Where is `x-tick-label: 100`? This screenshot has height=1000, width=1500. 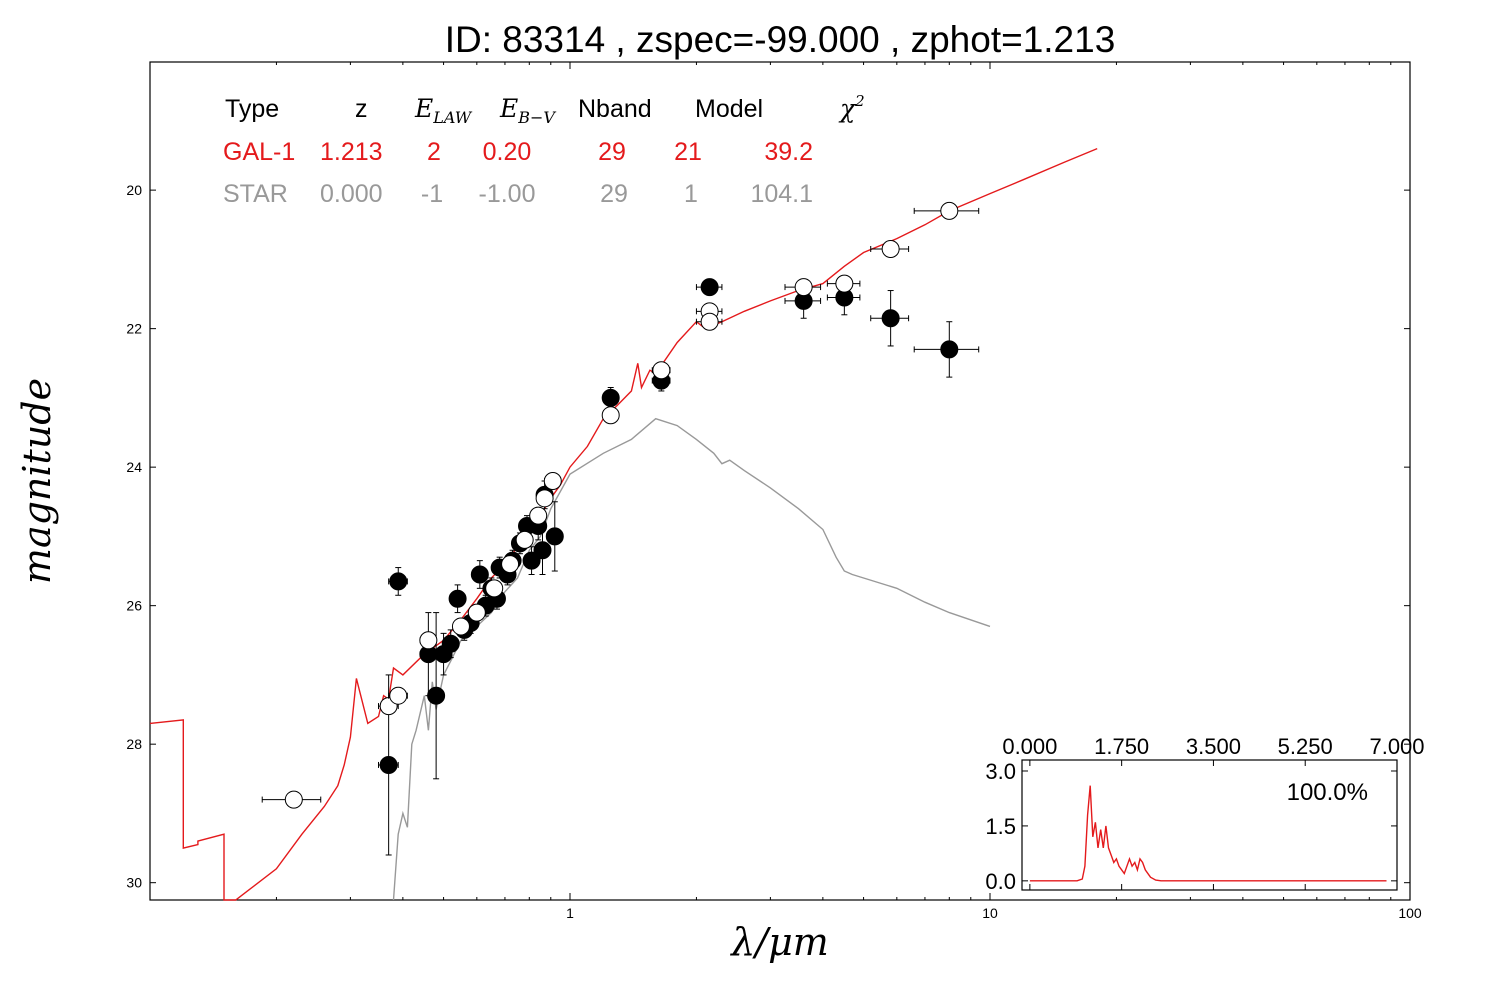
x-tick-label: 100 is located at coordinates (1410, 913).